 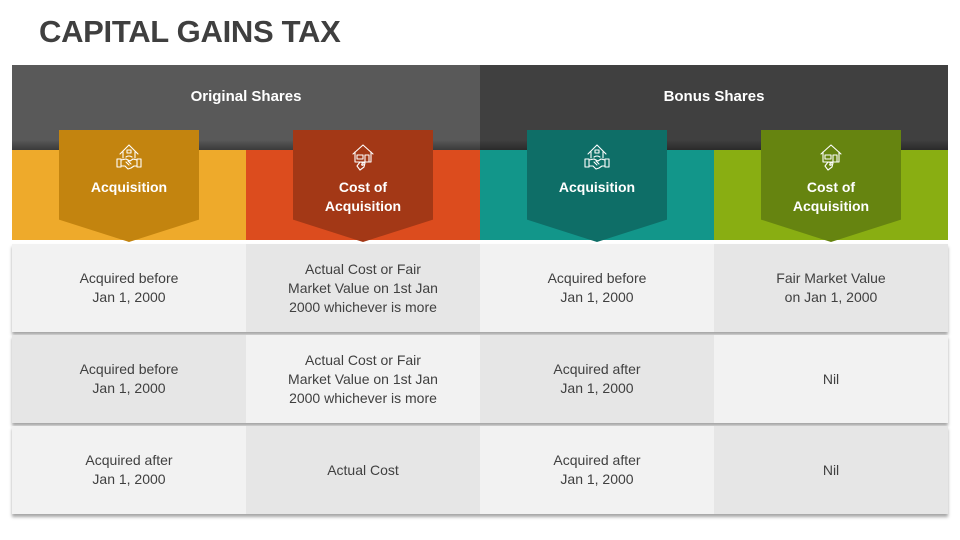 I want to click on column-header-bonus-cost-of-acquisition: Cost of Acquisition, so click(x=831, y=186).